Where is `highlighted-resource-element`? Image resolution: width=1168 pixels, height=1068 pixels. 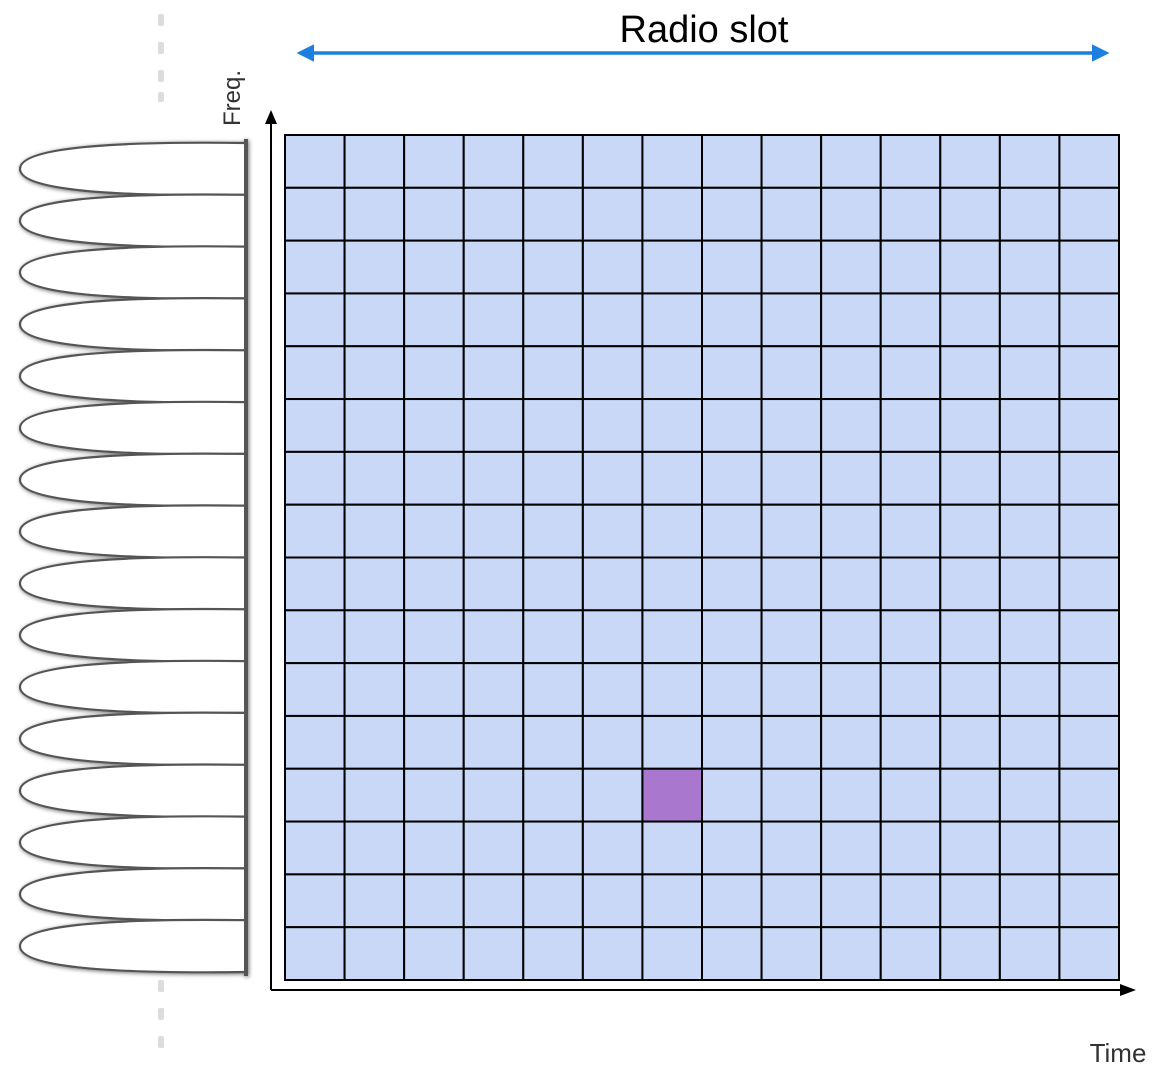 highlighted-resource-element is located at coordinates (672, 795).